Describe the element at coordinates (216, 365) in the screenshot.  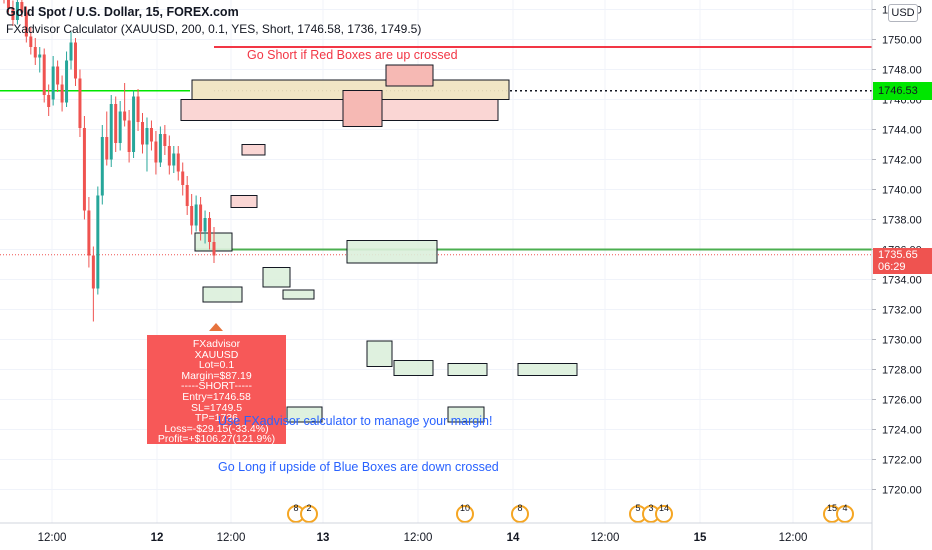
I see `info-line: Lot=0.1` at that location.